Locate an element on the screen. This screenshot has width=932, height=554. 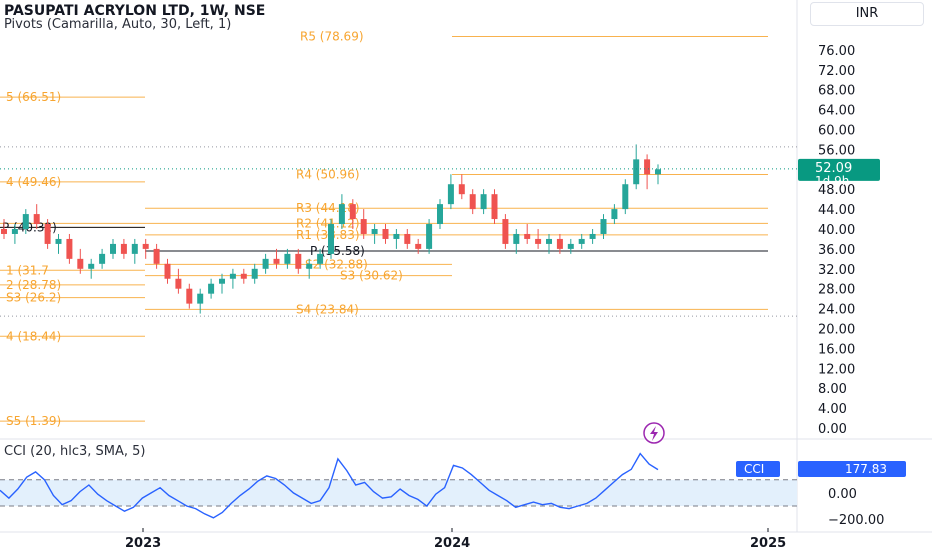
cci-badge-label-box is located at coordinates (758, 469).